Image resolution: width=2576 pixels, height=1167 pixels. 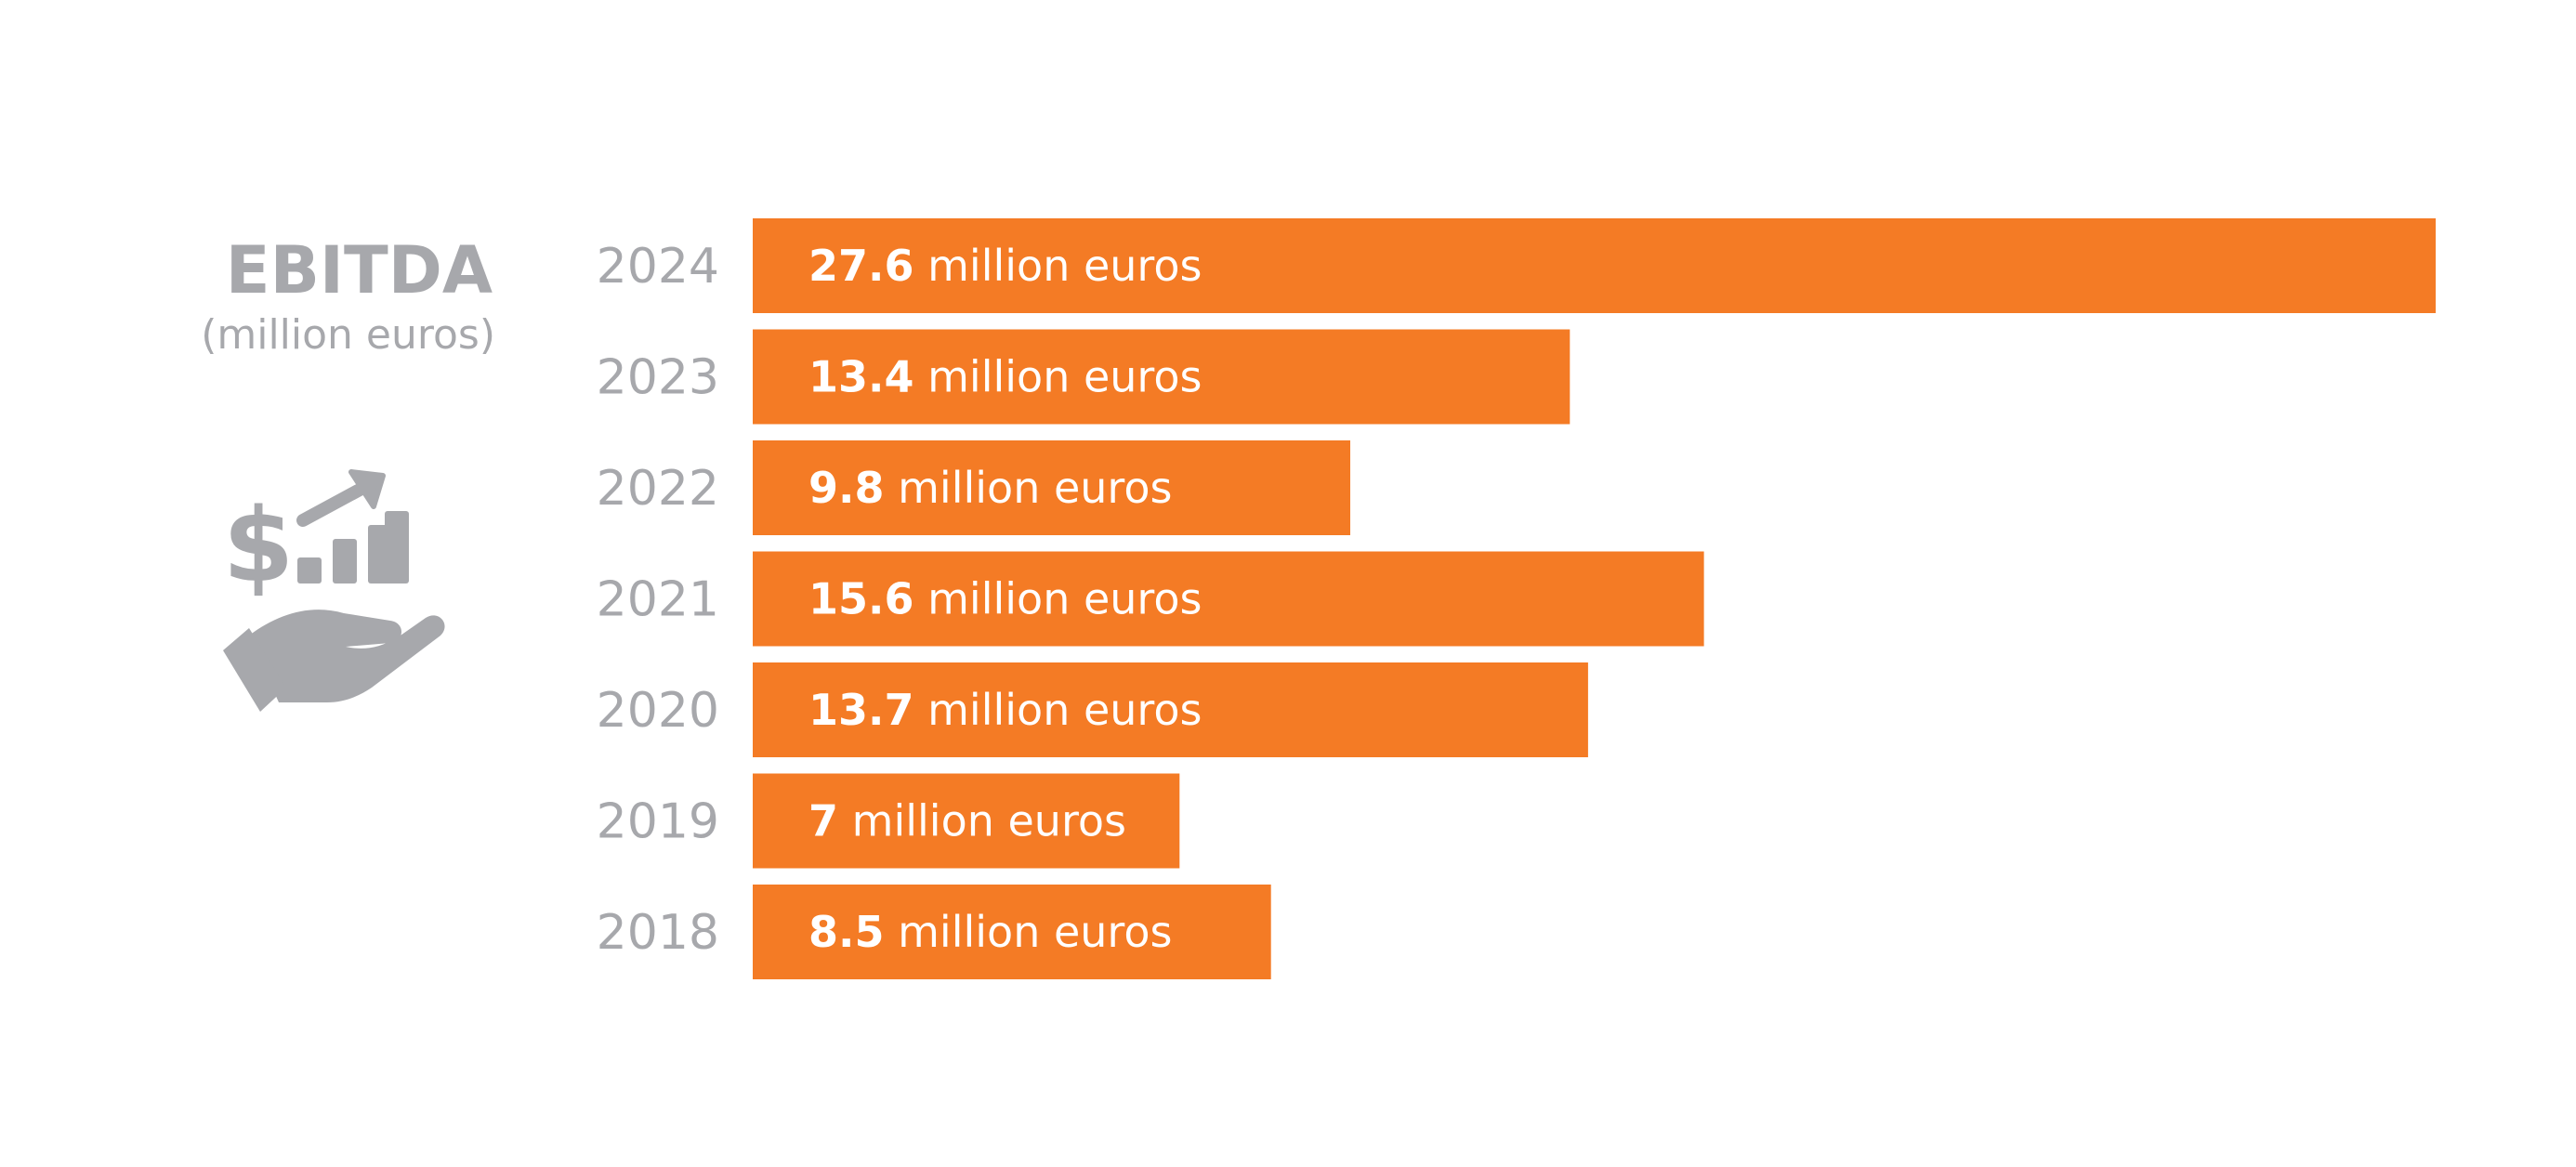 What do you see at coordinates (1228, 599) in the screenshot?
I see `bar-2021` at bounding box center [1228, 599].